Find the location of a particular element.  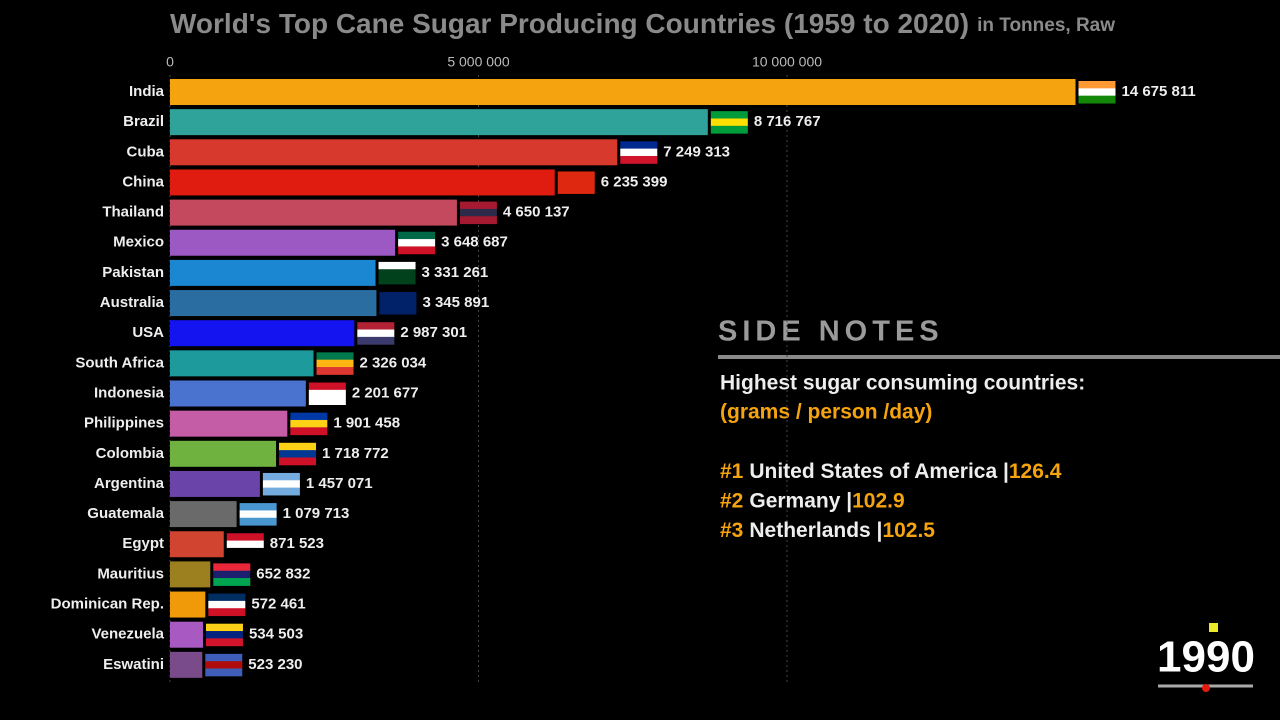

category-label: Argentina is located at coordinates (129, 483).